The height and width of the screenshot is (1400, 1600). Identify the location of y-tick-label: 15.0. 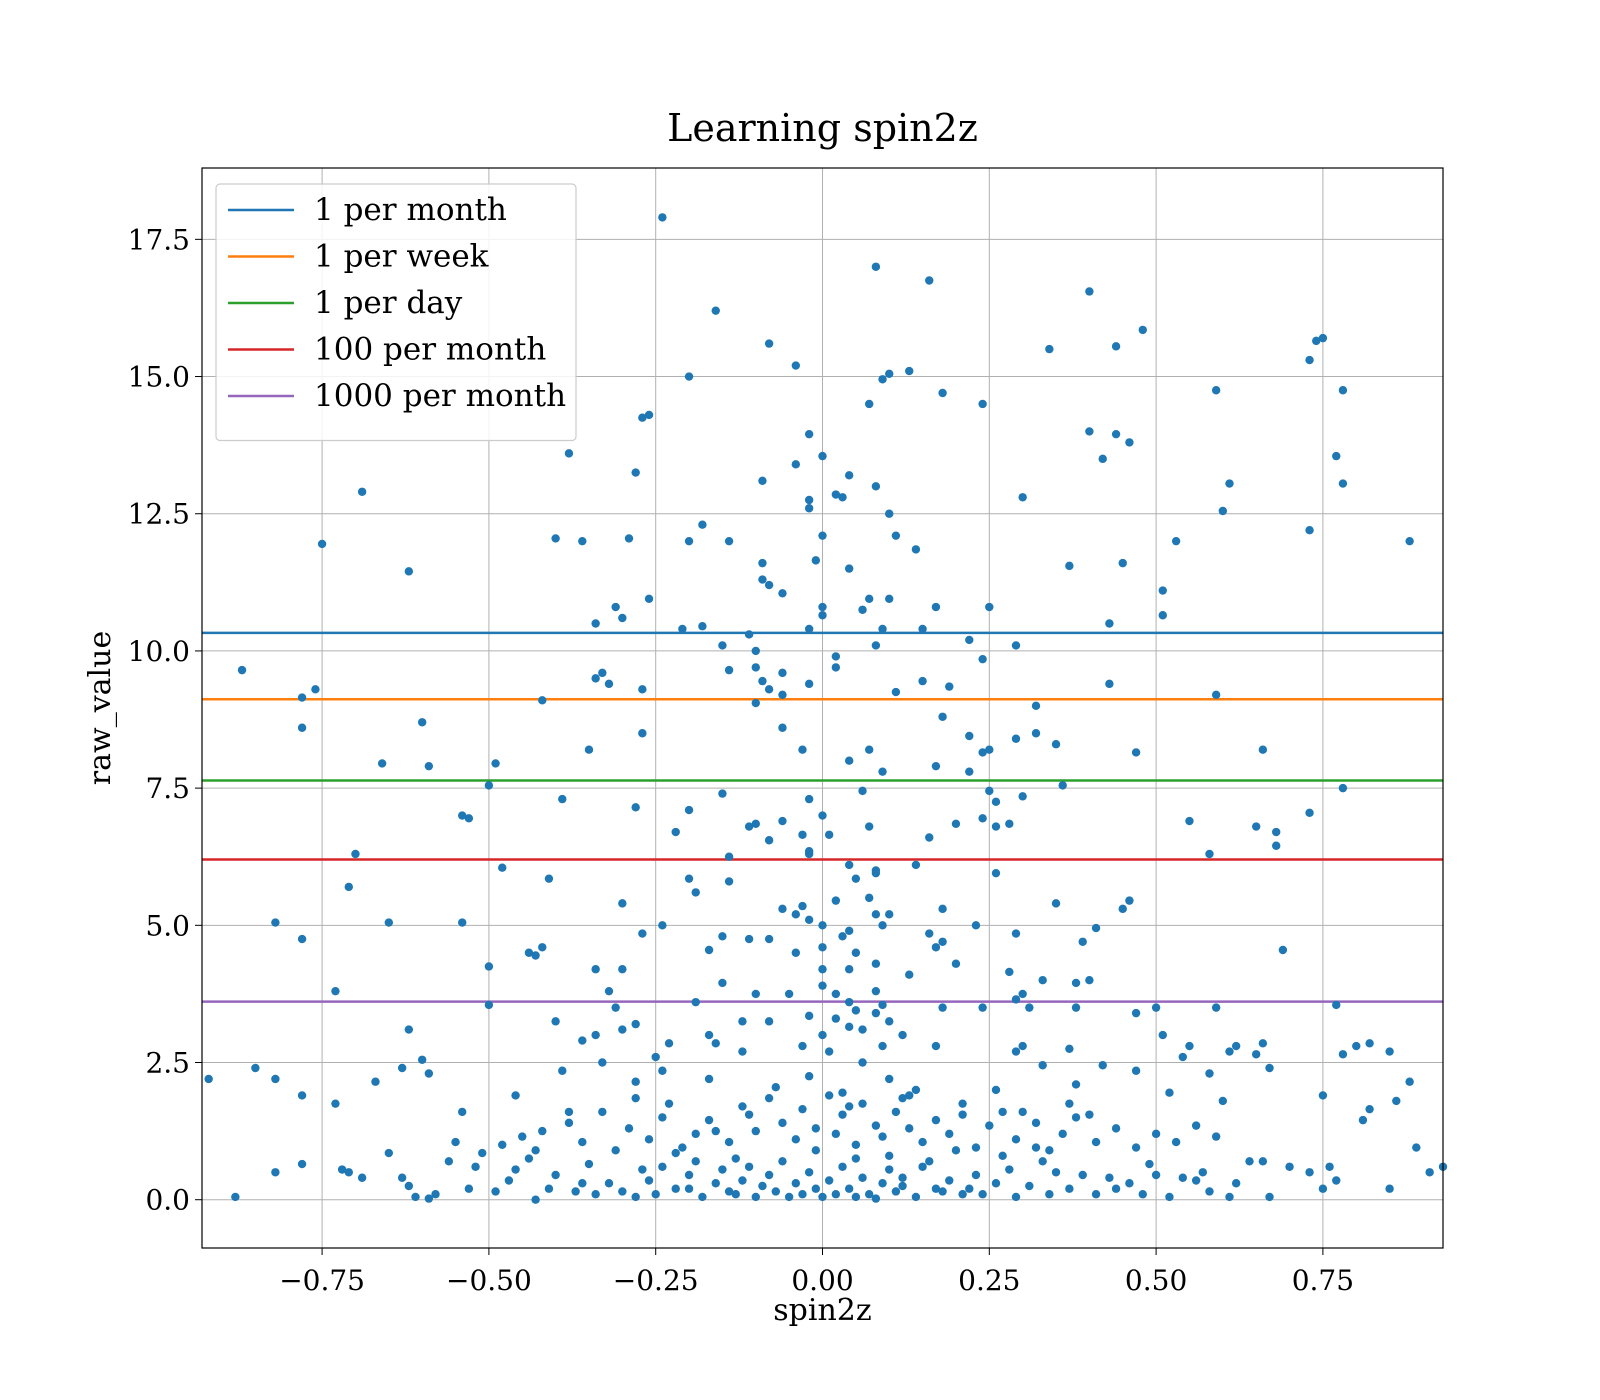
(159, 377).